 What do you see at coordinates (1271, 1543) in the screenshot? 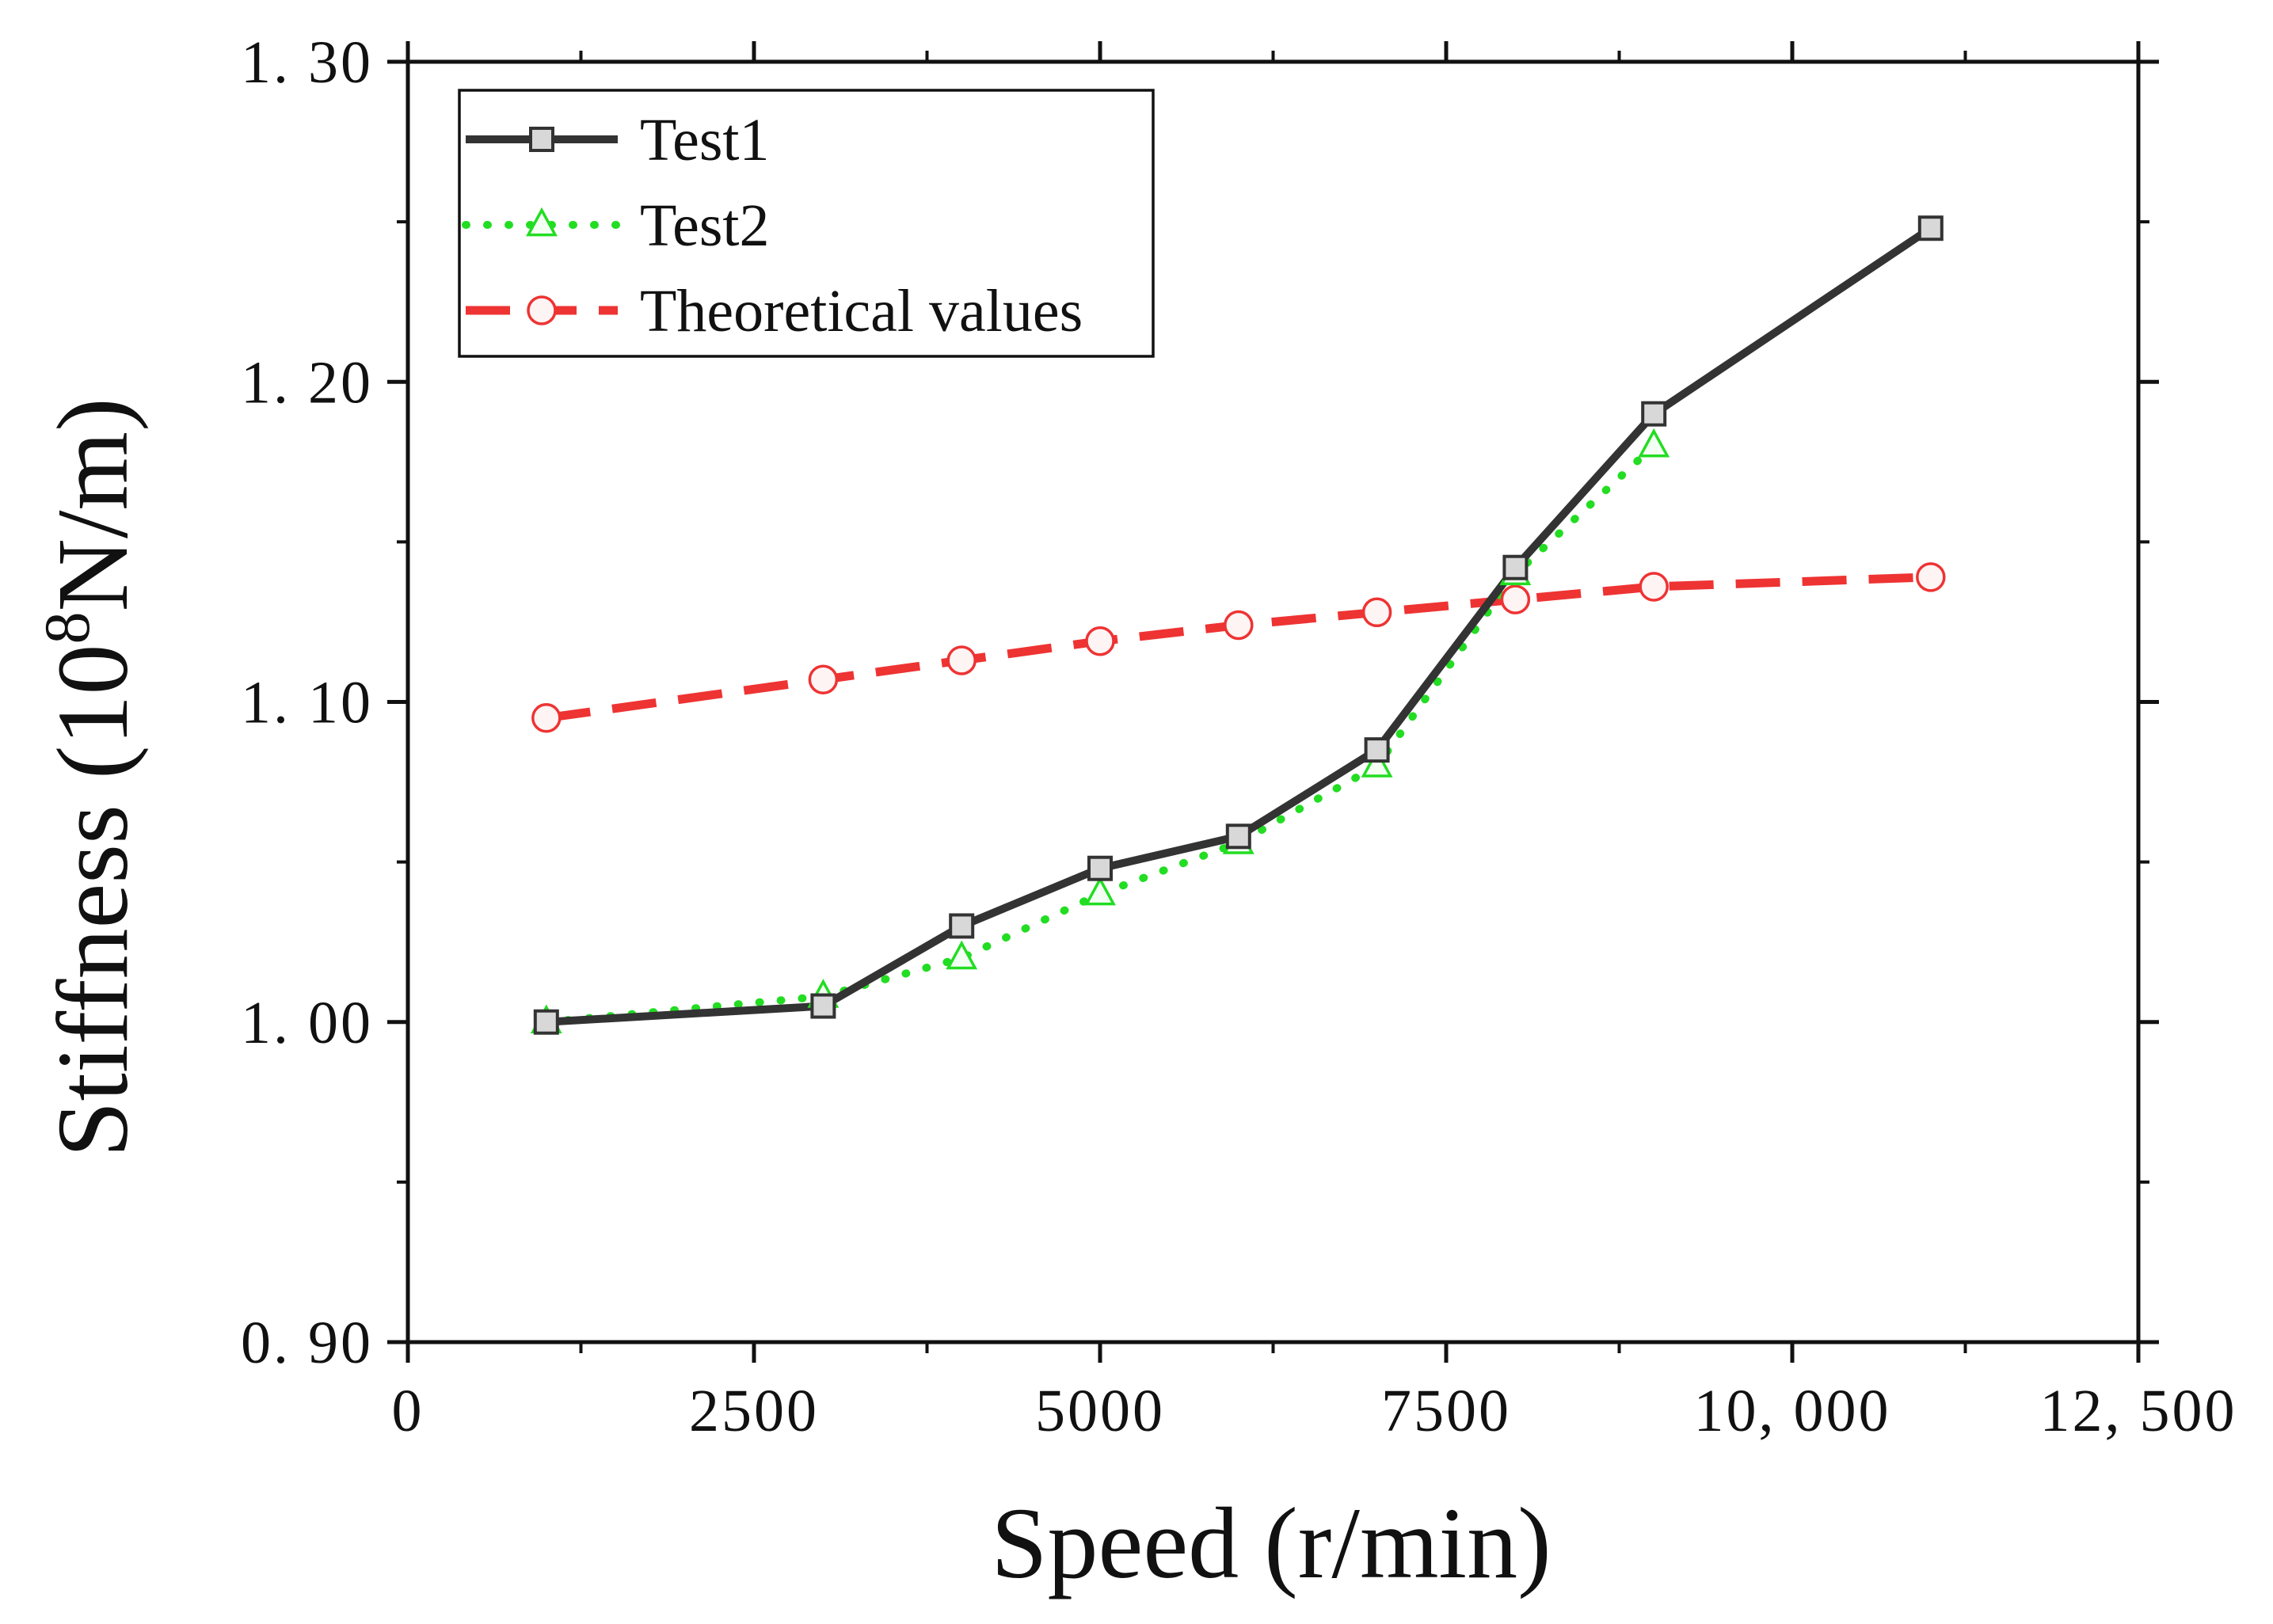
I see `x-axis-title: Speed (r/min)` at bounding box center [1271, 1543].